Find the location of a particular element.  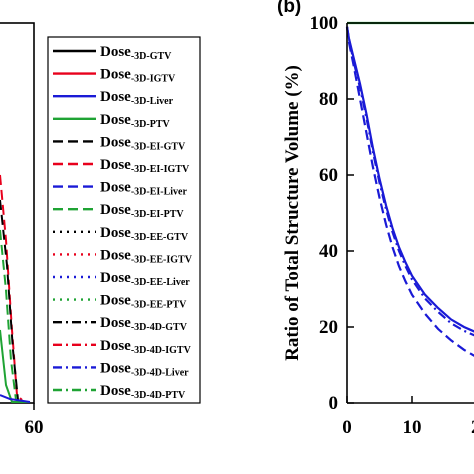

panel-b-y-axis-label: Ratio of Total Structure Volume (%) is located at coordinates (292, 213).